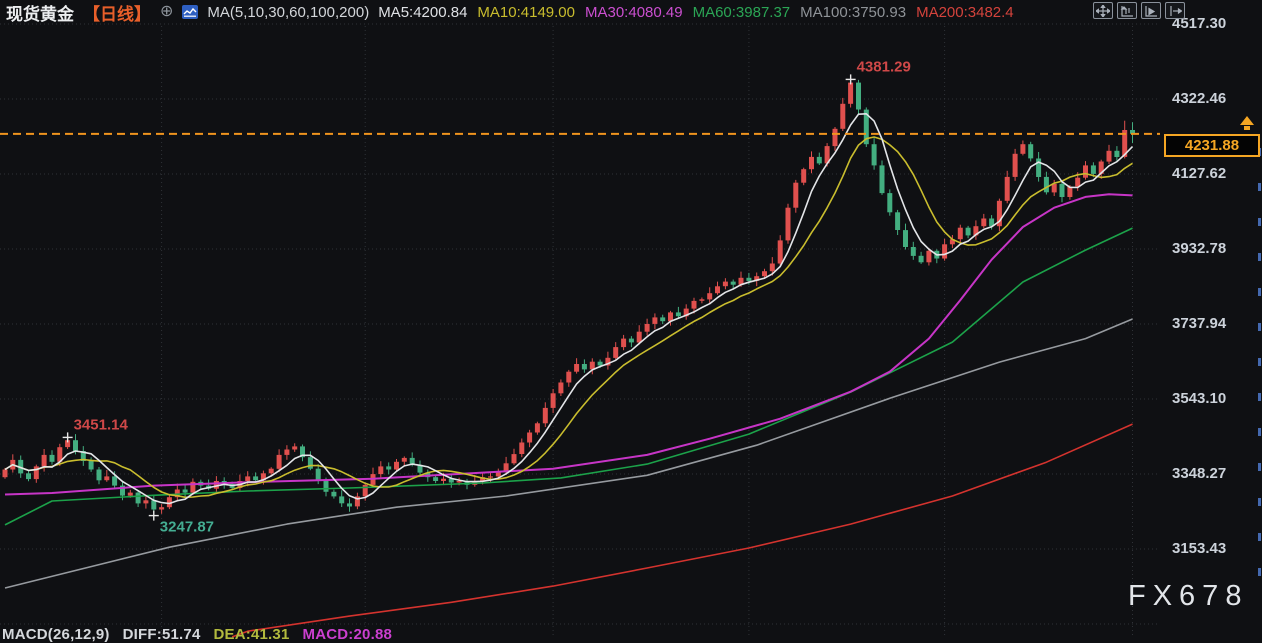 This screenshot has width=1262, height=643. What do you see at coordinates (1175, 10) in the screenshot?
I see `collapse-panel-icon` at bounding box center [1175, 10].